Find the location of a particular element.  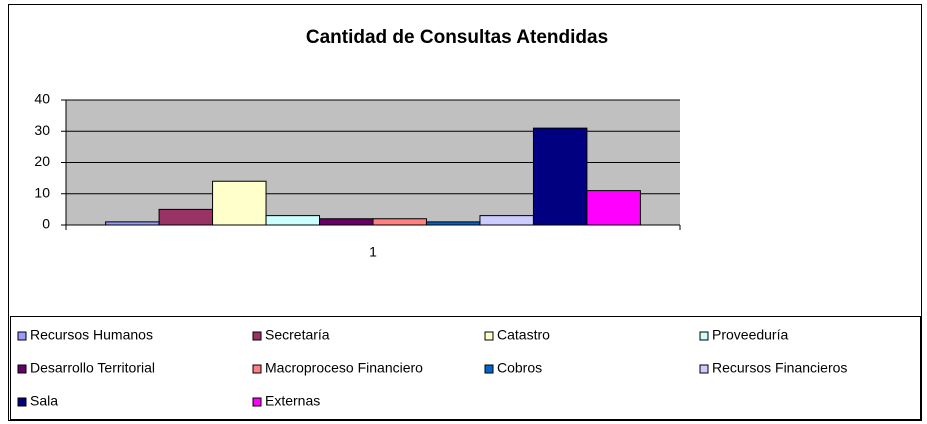

legend-label: Externas is located at coordinates (292, 401).